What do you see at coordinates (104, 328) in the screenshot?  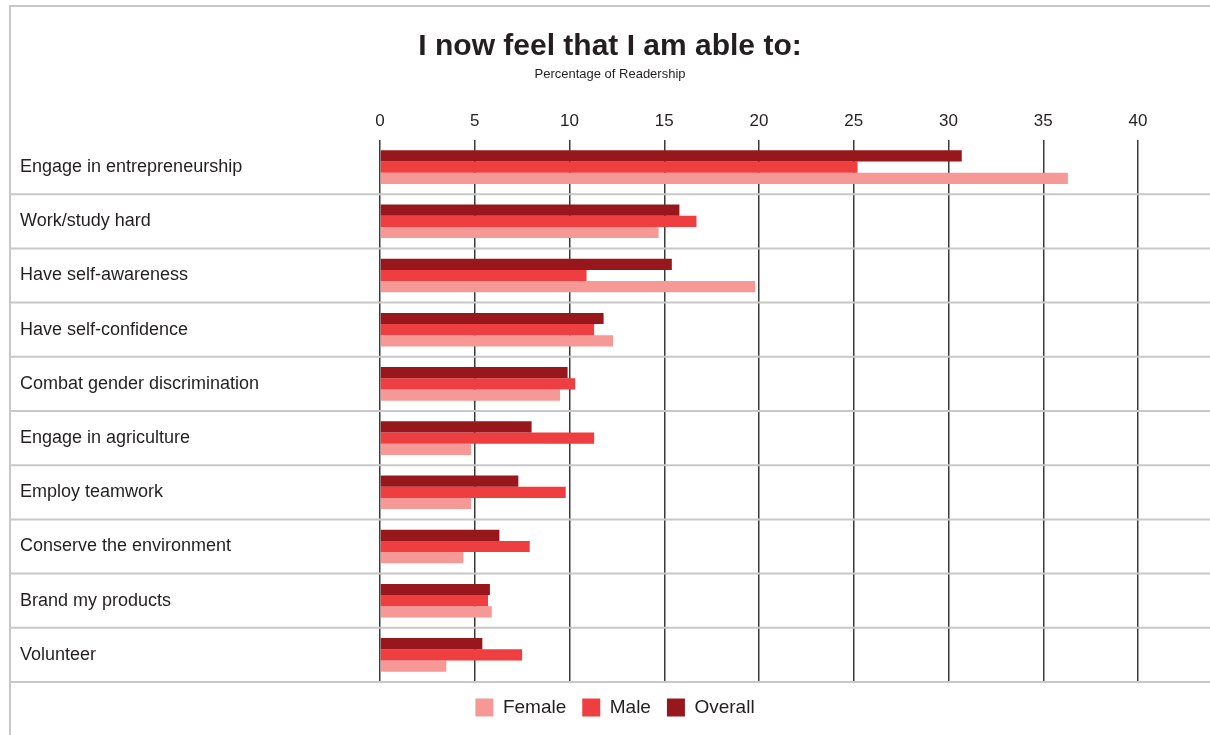 I see `y-tick-label: Have self-confidence` at bounding box center [104, 328].